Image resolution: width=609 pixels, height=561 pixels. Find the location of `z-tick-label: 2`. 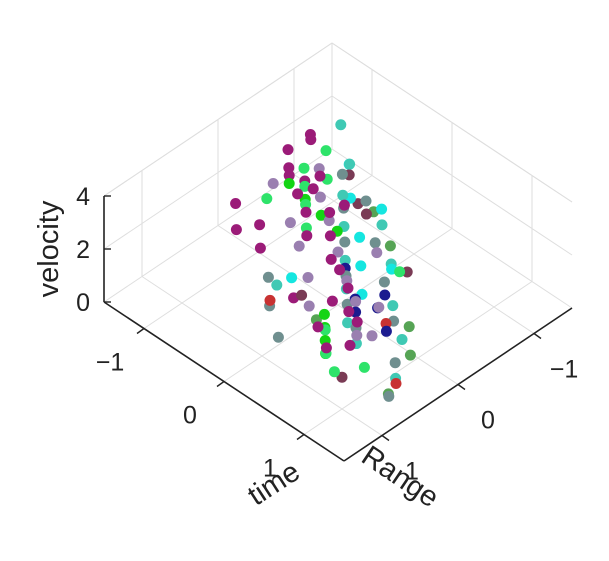

z-tick-label: 2 is located at coordinates (83, 250).